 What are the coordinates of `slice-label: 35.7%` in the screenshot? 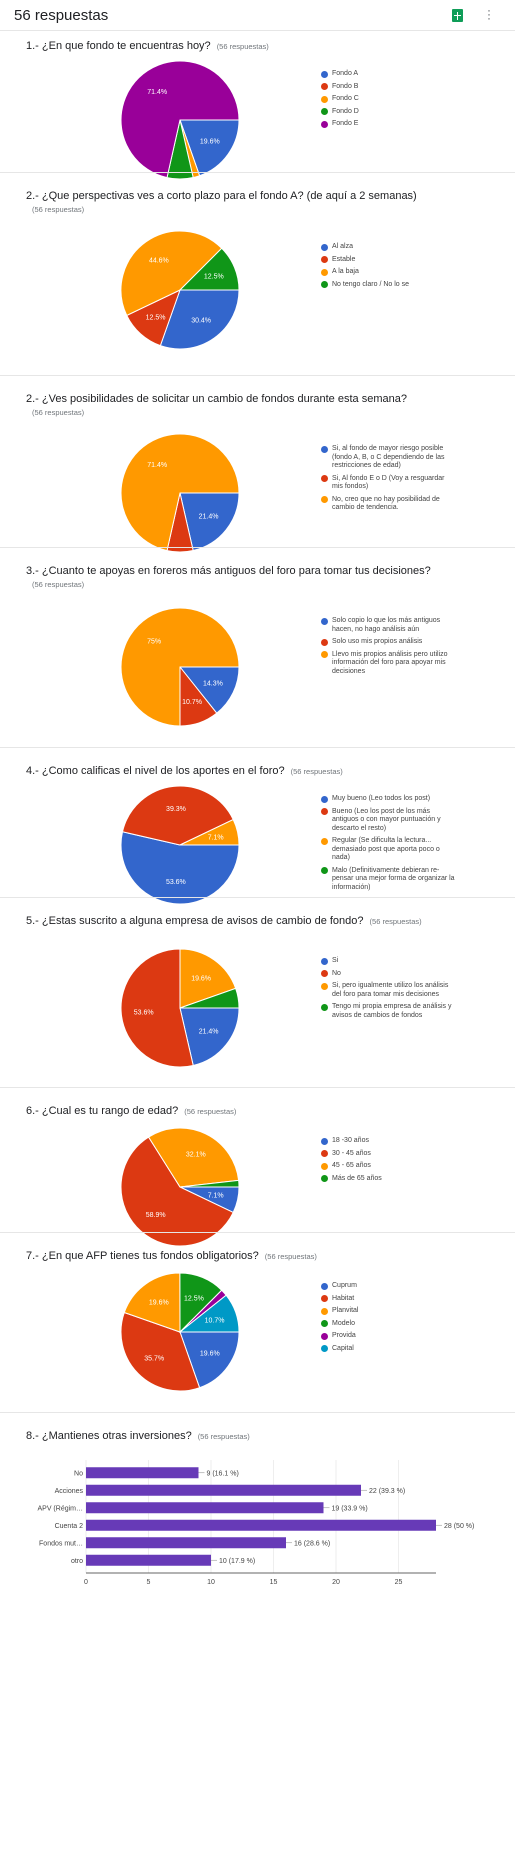 It's located at (154, 1358).